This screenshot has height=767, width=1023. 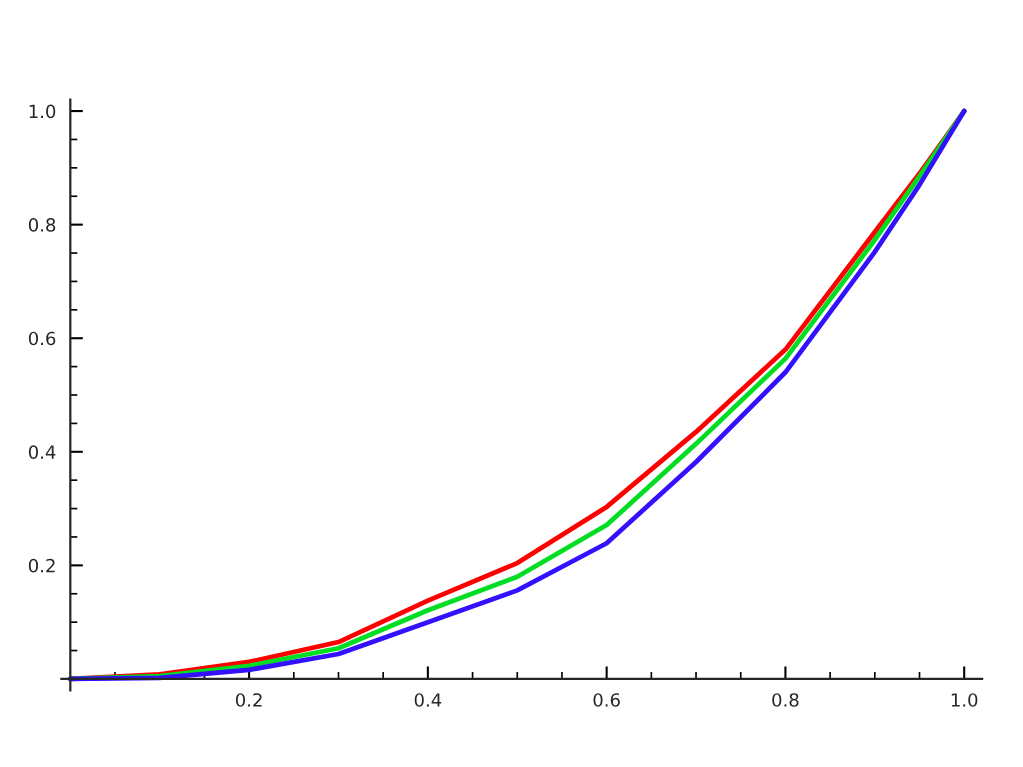 I want to click on x-tick-label: 0.4, so click(x=428, y=700).